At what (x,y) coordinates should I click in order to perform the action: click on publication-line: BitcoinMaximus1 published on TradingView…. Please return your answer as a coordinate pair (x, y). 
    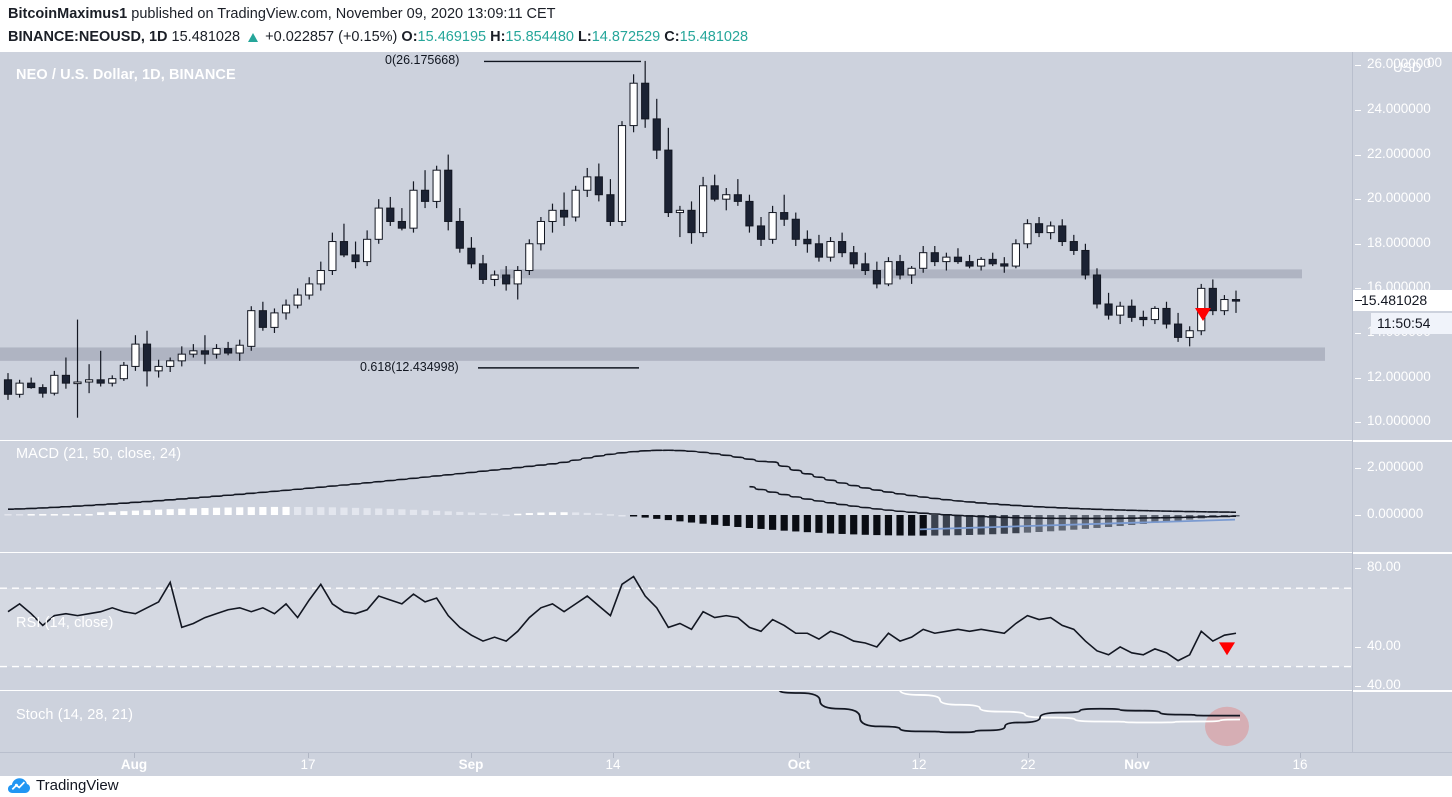
    Looking at the image, I should click on (282, 14).